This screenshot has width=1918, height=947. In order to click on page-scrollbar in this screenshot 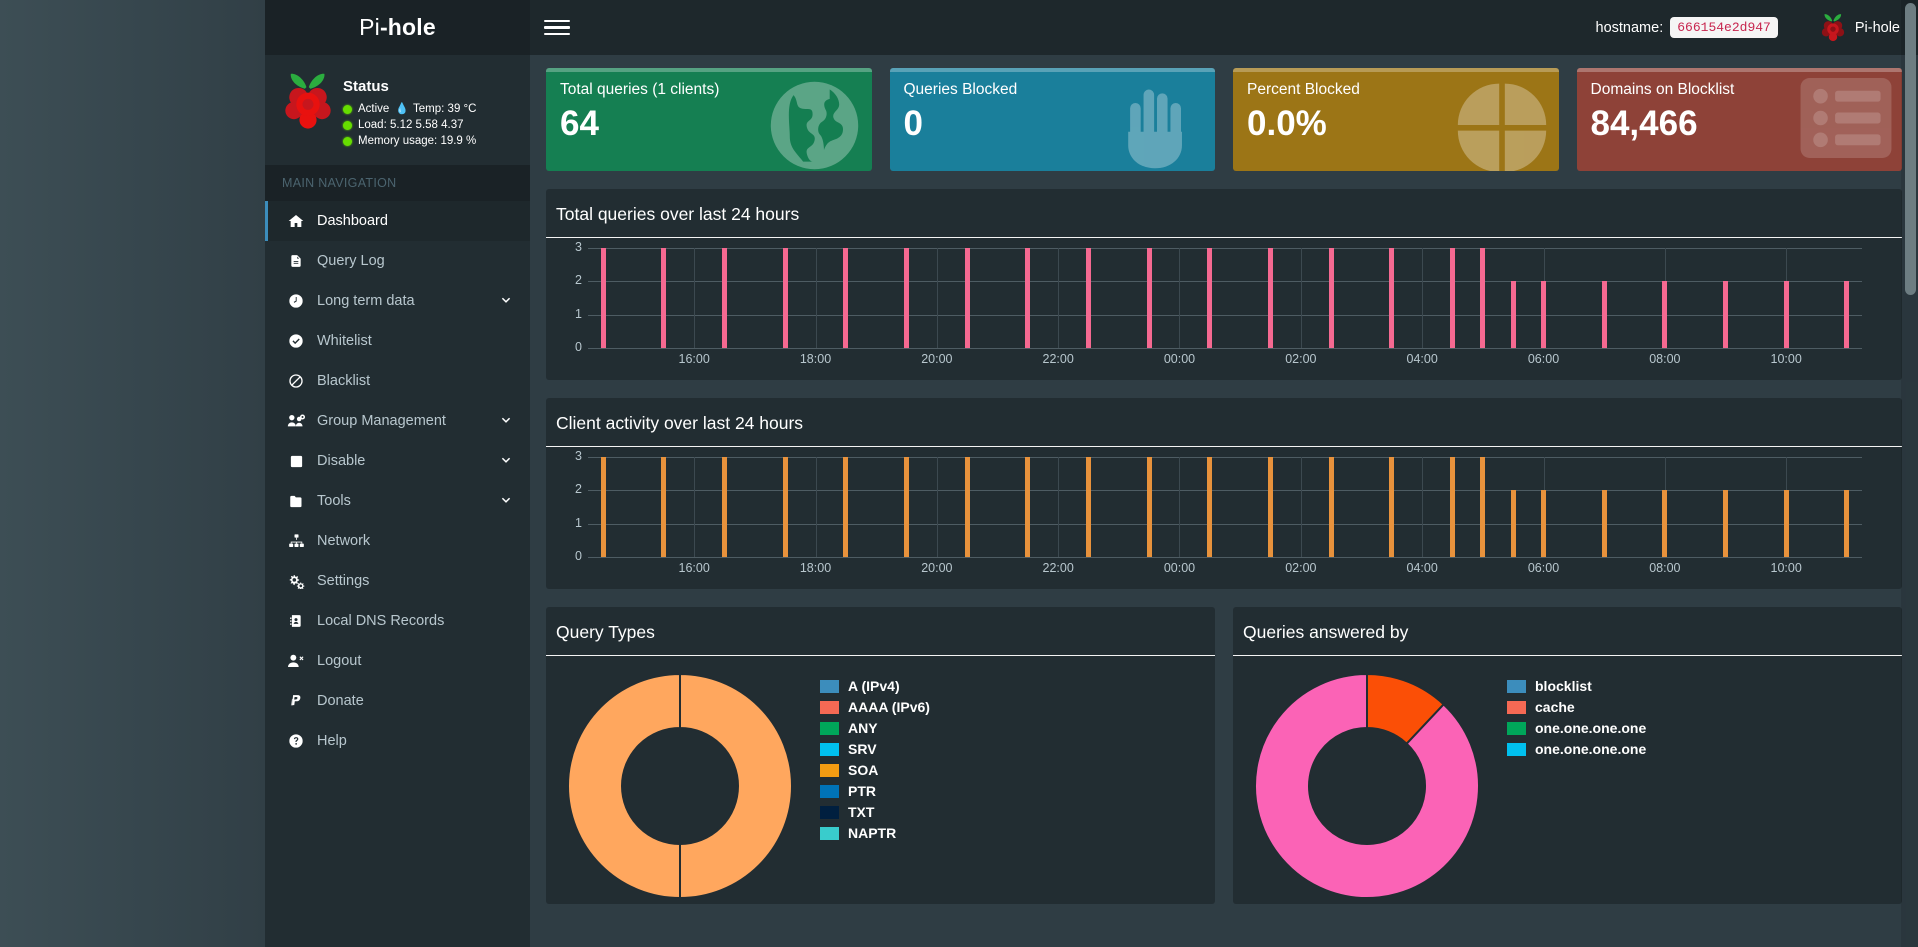, I will do `click(1909, 473)`.